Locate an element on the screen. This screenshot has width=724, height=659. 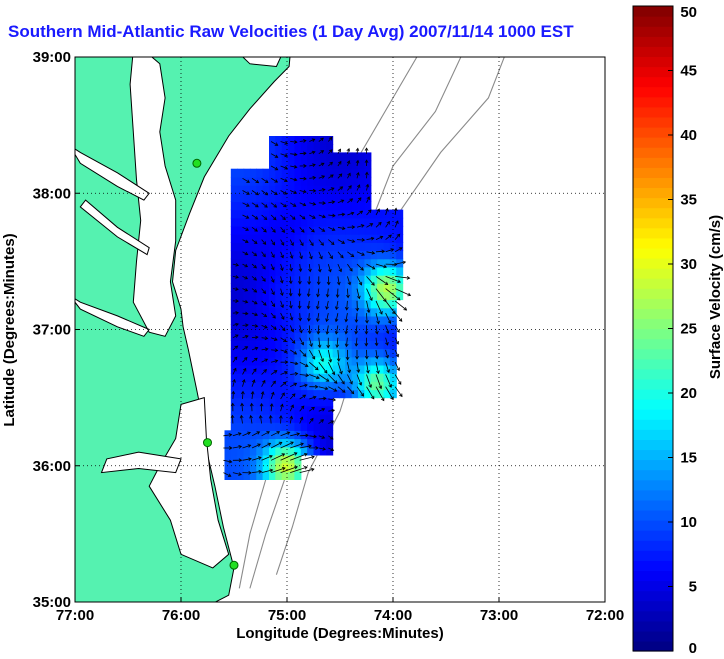
x-axis-label: Longitude (Degrees:Minutes) is located at coordinates (340, 633).